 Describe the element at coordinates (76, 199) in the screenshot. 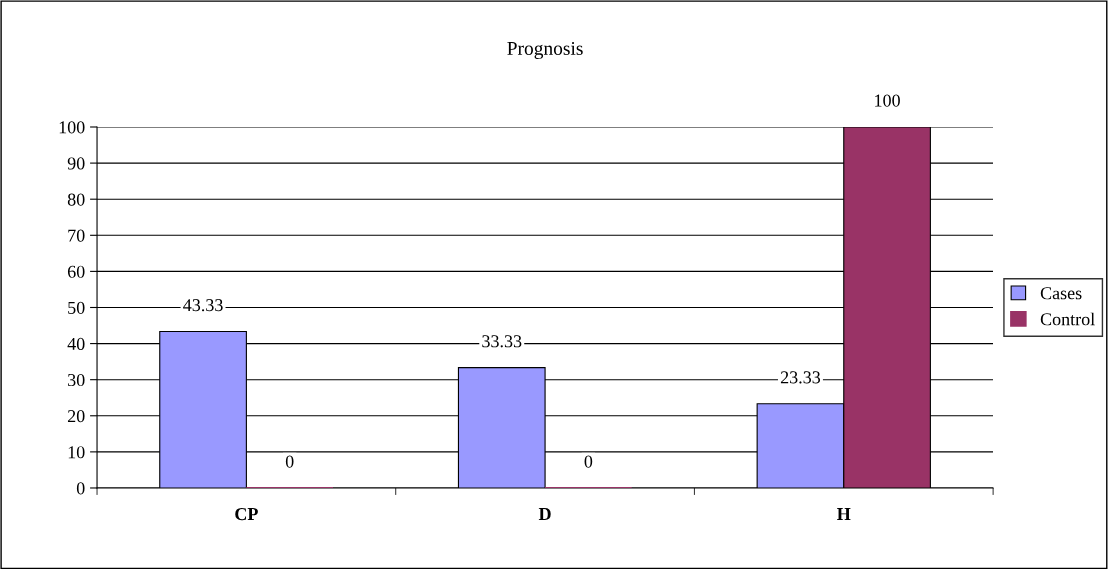

I see `y-tick-label: 80` at that location.